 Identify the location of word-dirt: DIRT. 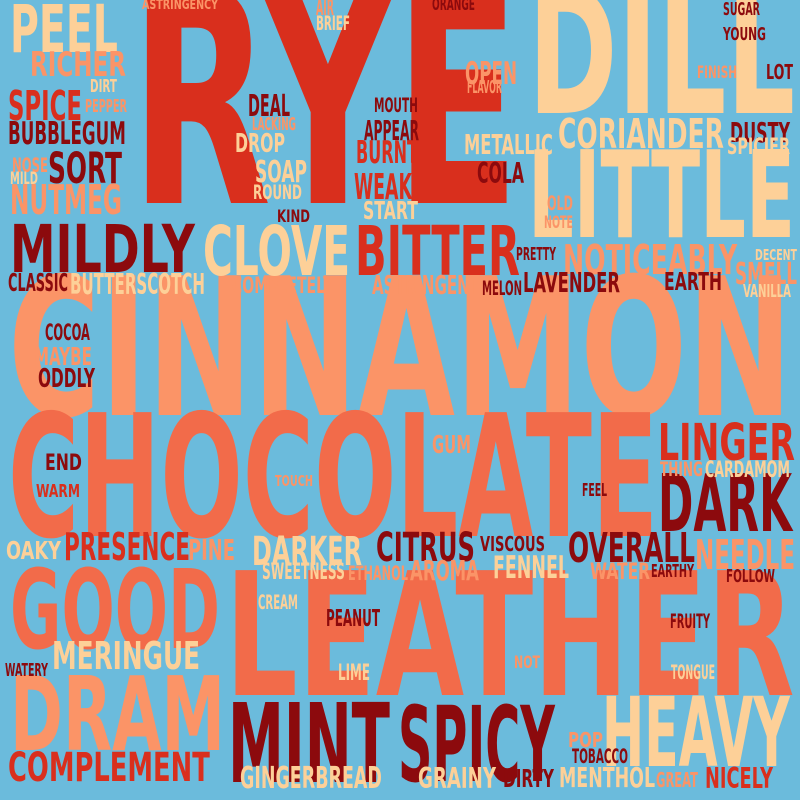
(103, 87).